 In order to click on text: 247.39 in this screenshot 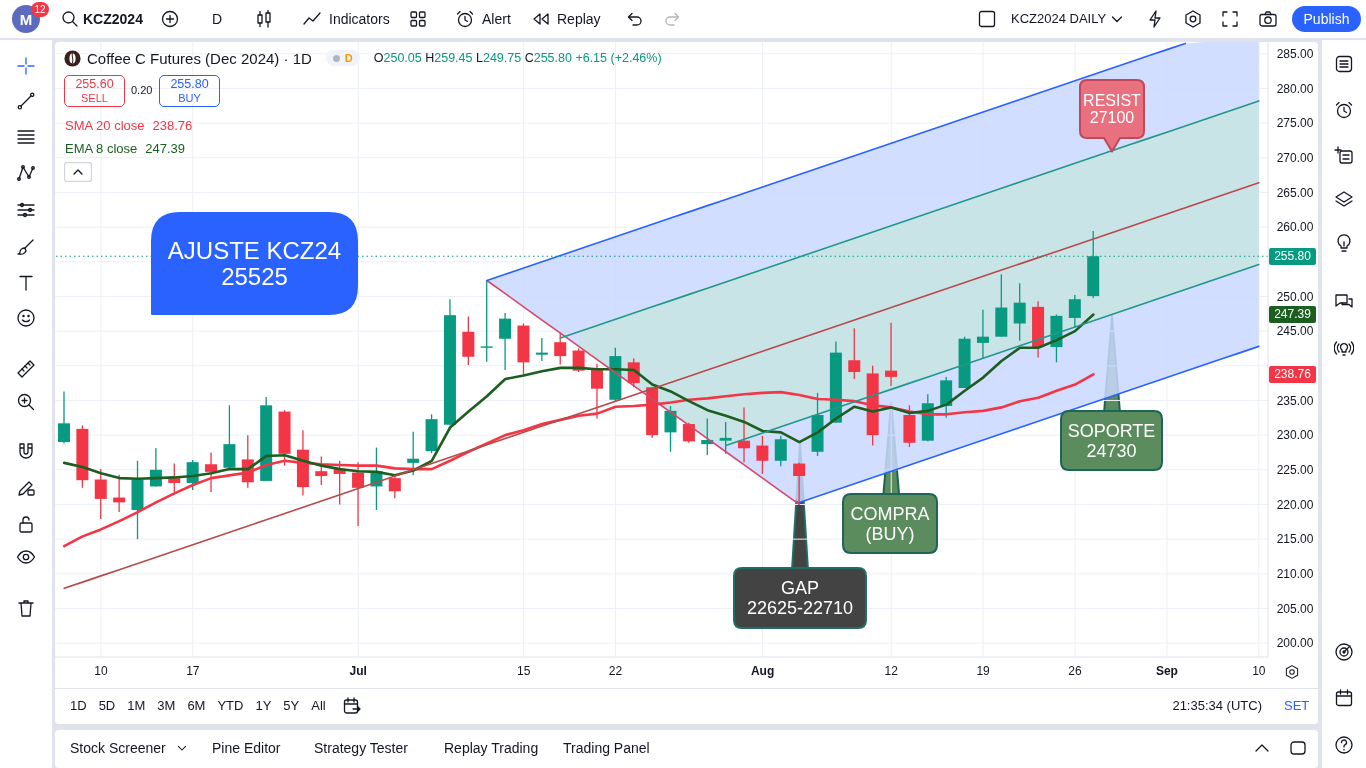, I will do `click(1292, 314)`.